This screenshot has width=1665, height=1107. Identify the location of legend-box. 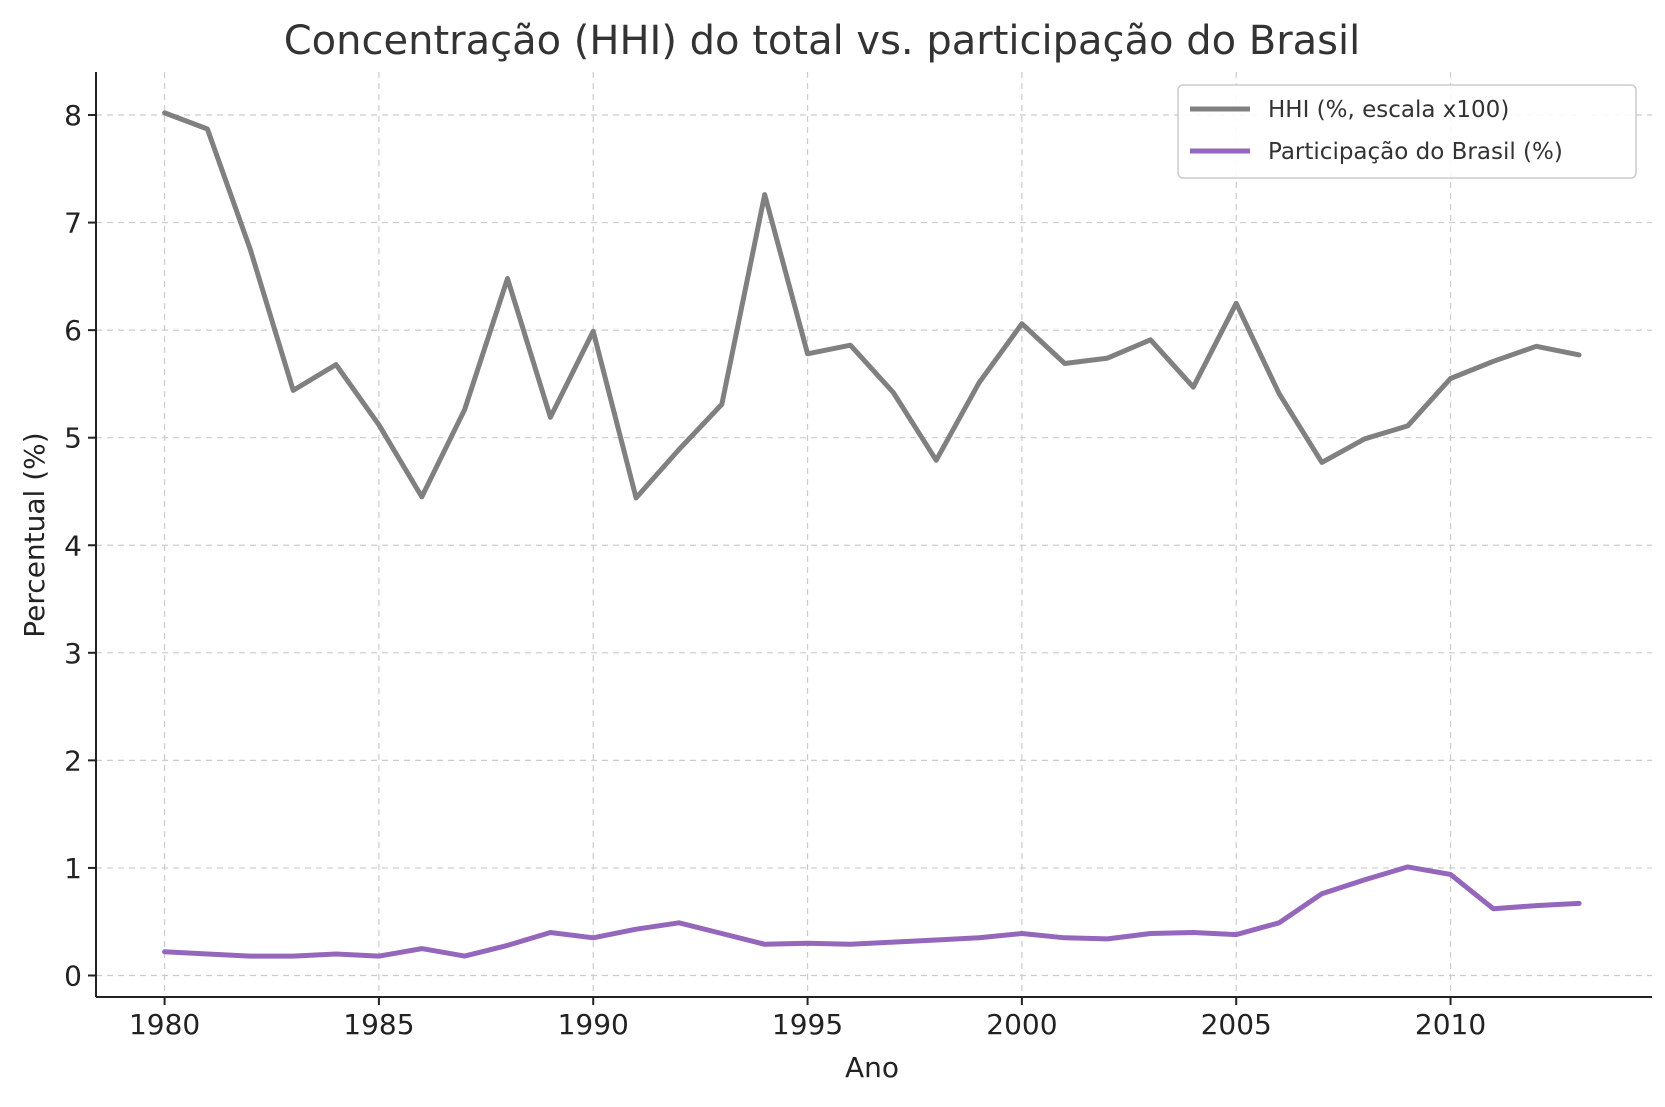
(1407, 131).